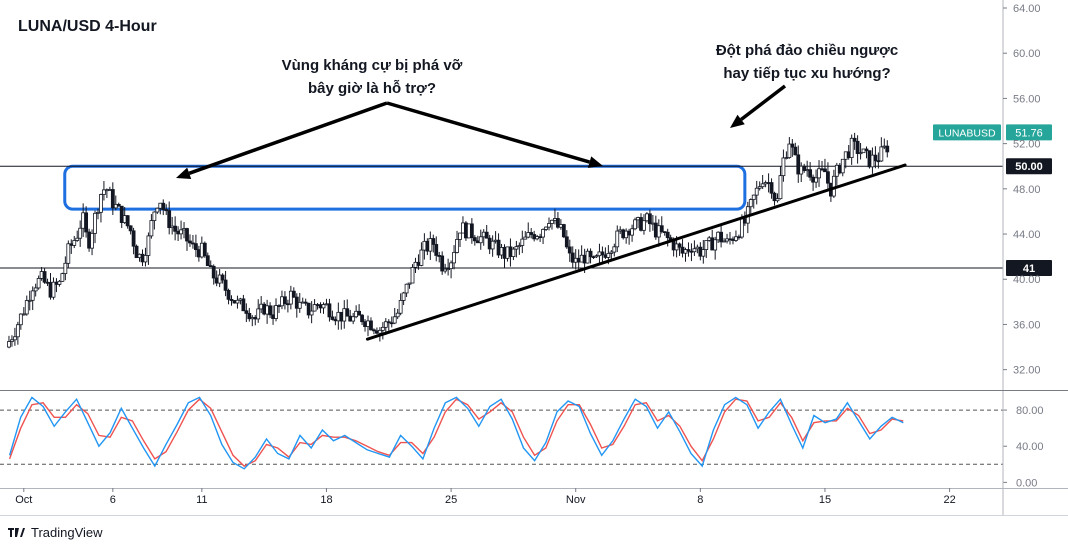 This screenshot has height=549, width=1068. What do you see at coordinates (451, 500) in the screenshot?
I see `time-tick-label: 25` at bounding box center [451, 500].